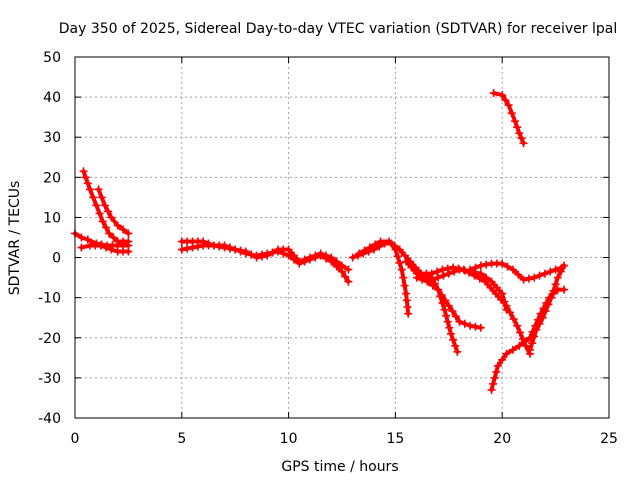 Image resolution: width=640 pixels, height=480 pixels. I want to click on x-axis-label: GPS time / hours, so click(339, 467).